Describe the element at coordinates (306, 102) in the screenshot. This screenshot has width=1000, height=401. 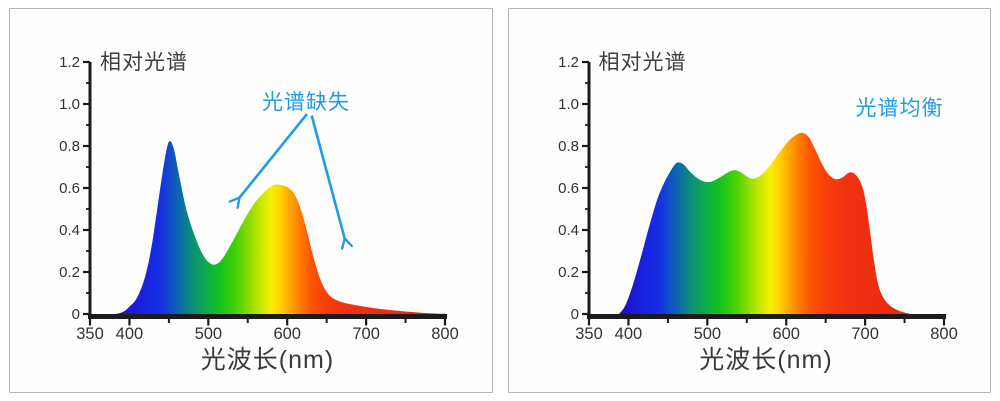
I see `annotation-spectrum-missing-label: 光谱缺失` at that location.